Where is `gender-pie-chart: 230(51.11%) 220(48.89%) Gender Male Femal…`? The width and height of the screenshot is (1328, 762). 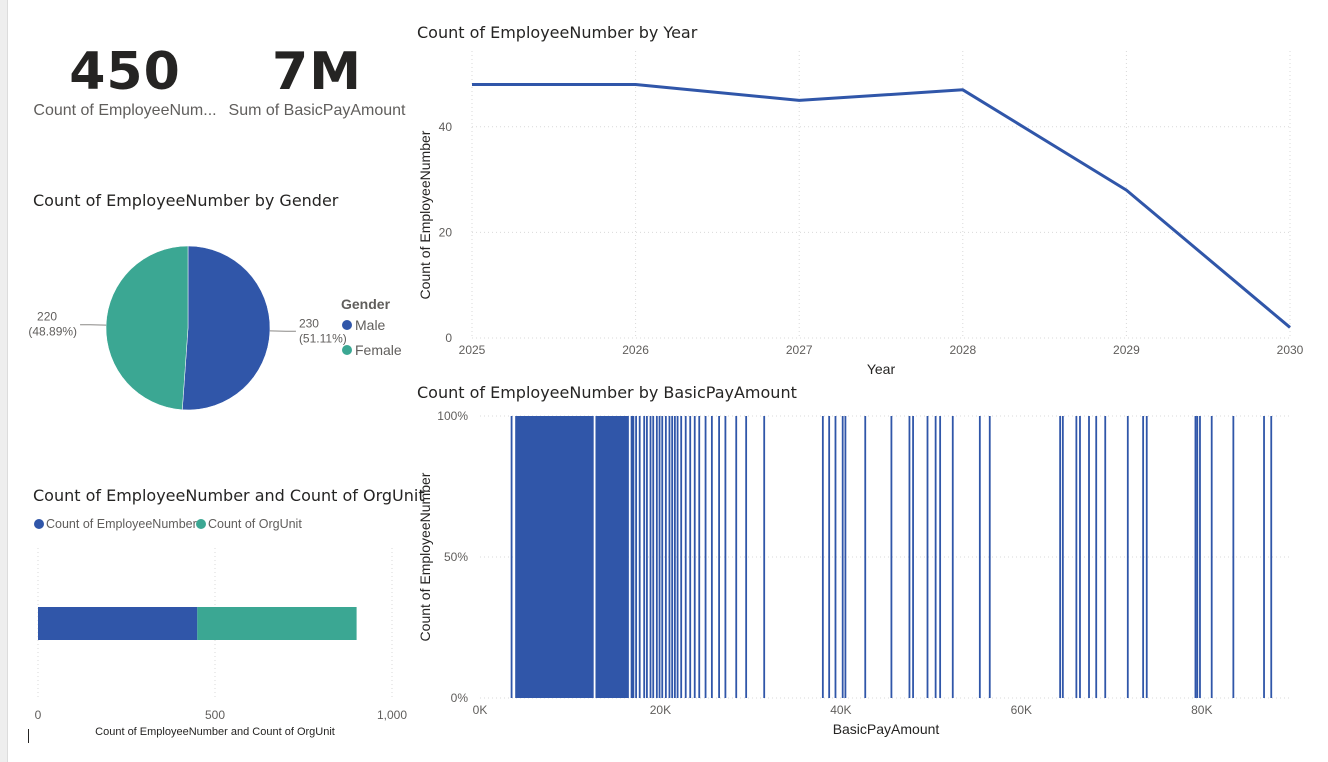 gender-pie-chart: 230(51.11%) 220(48.89%) Gender Male Femal… is located at coordinates (220, 325).